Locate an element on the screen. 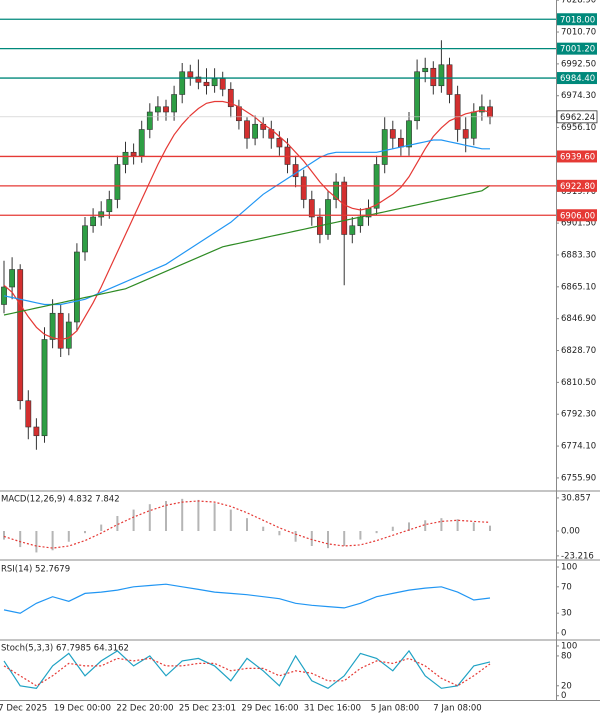 The width and height of the screenshot is (600, 715). x-tick-label: 7 Jan 08:00 is located at coordinates (457, 709).